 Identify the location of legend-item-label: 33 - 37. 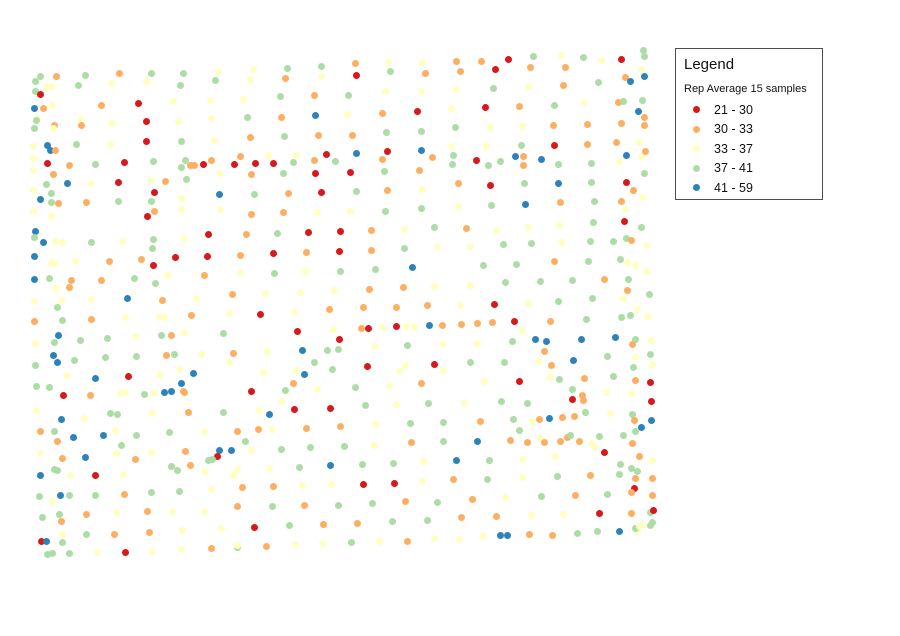
(733, 148).